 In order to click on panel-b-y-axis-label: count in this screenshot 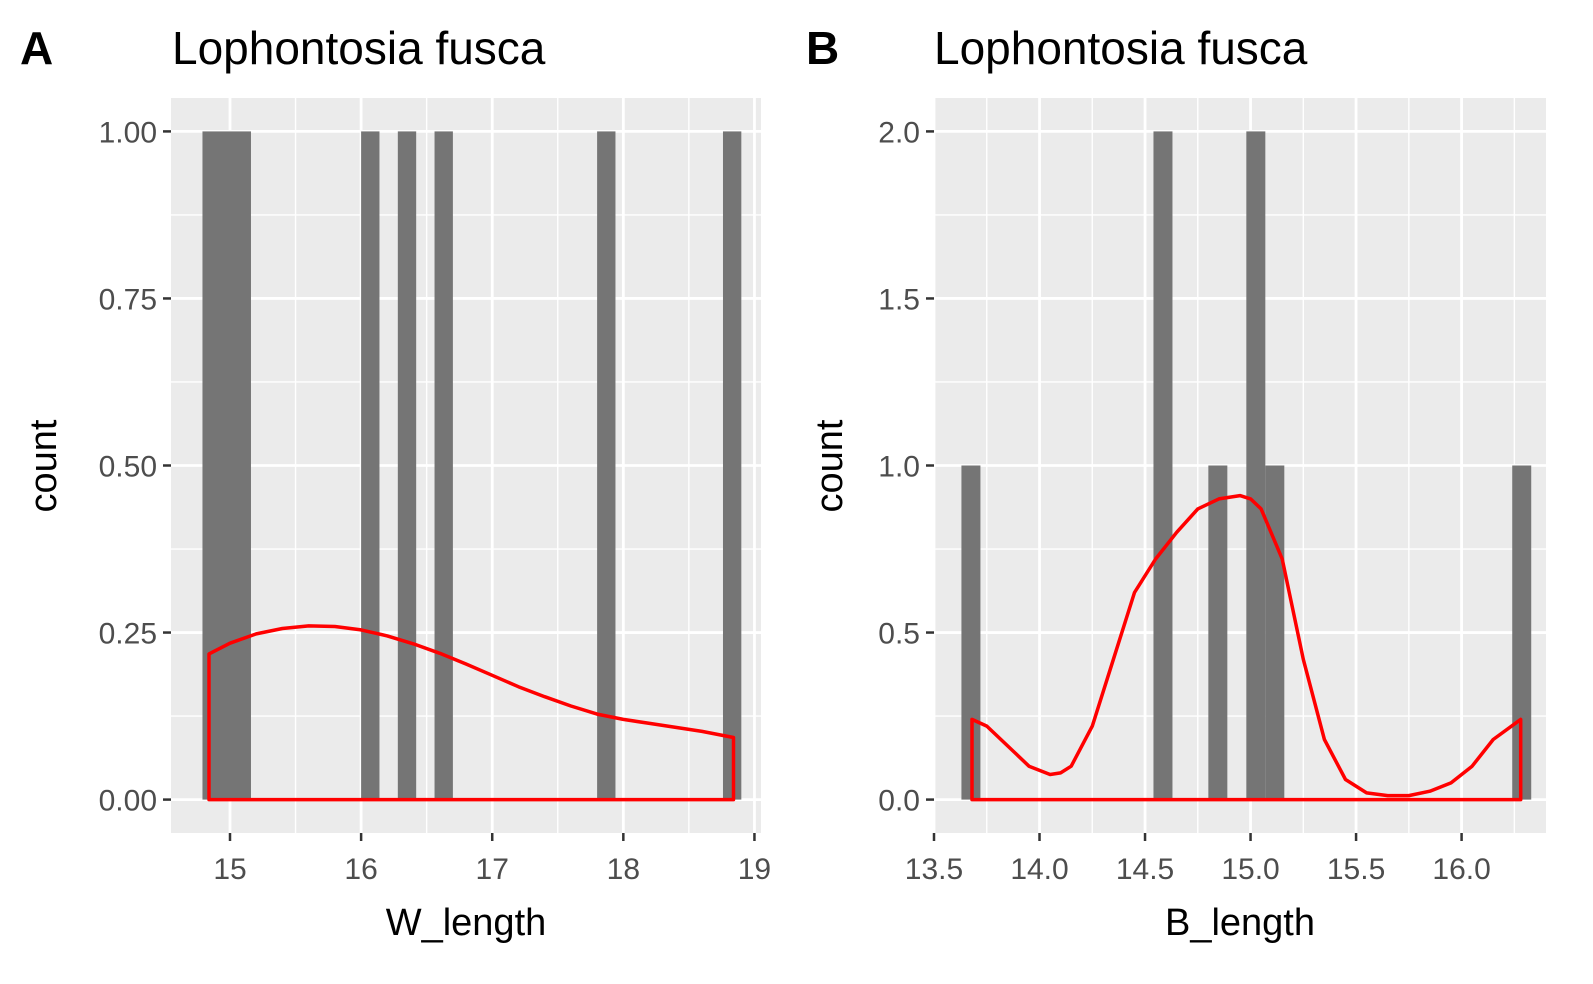, I will do `click(830, 465)`.